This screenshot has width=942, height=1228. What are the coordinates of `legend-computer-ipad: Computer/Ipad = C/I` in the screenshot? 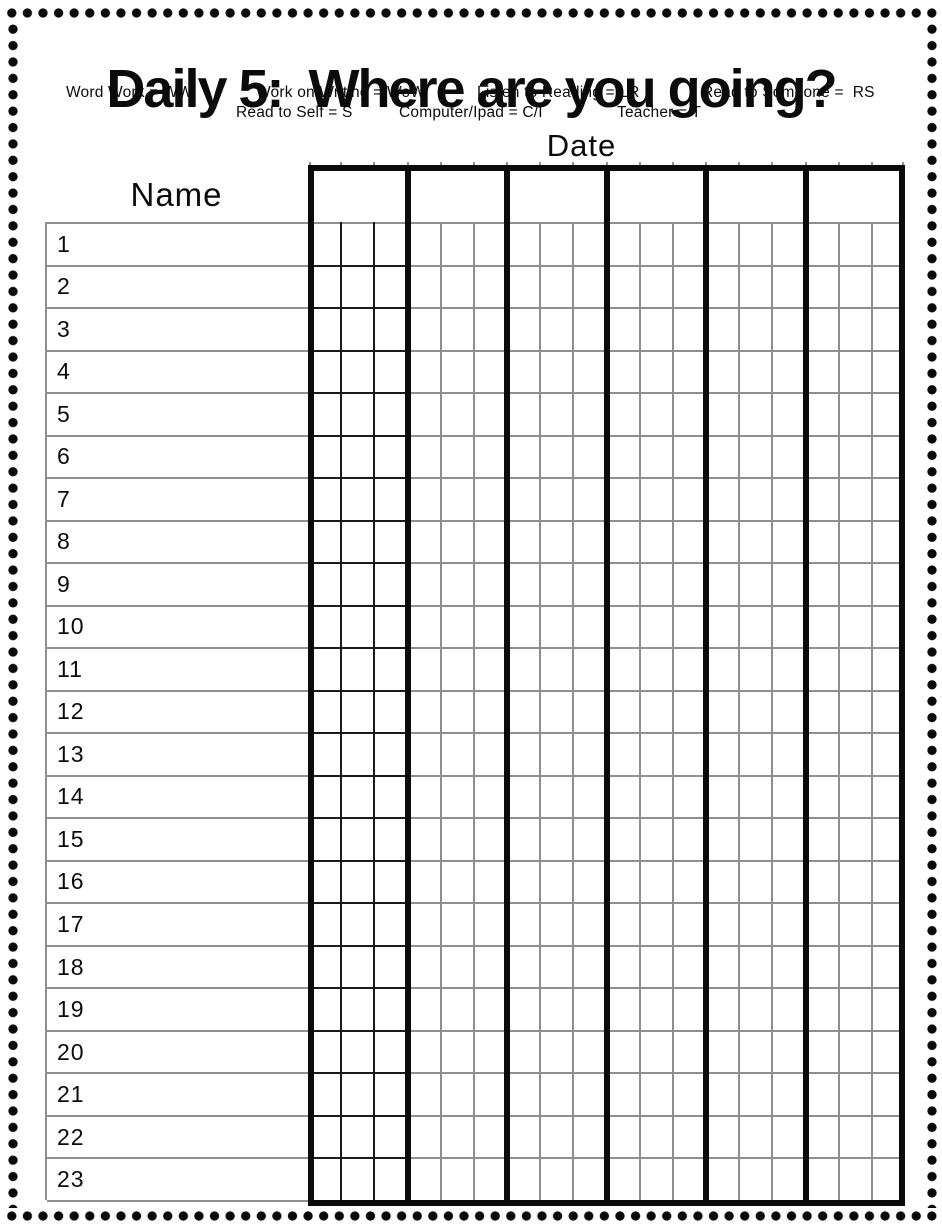 It's located at (471, 112).